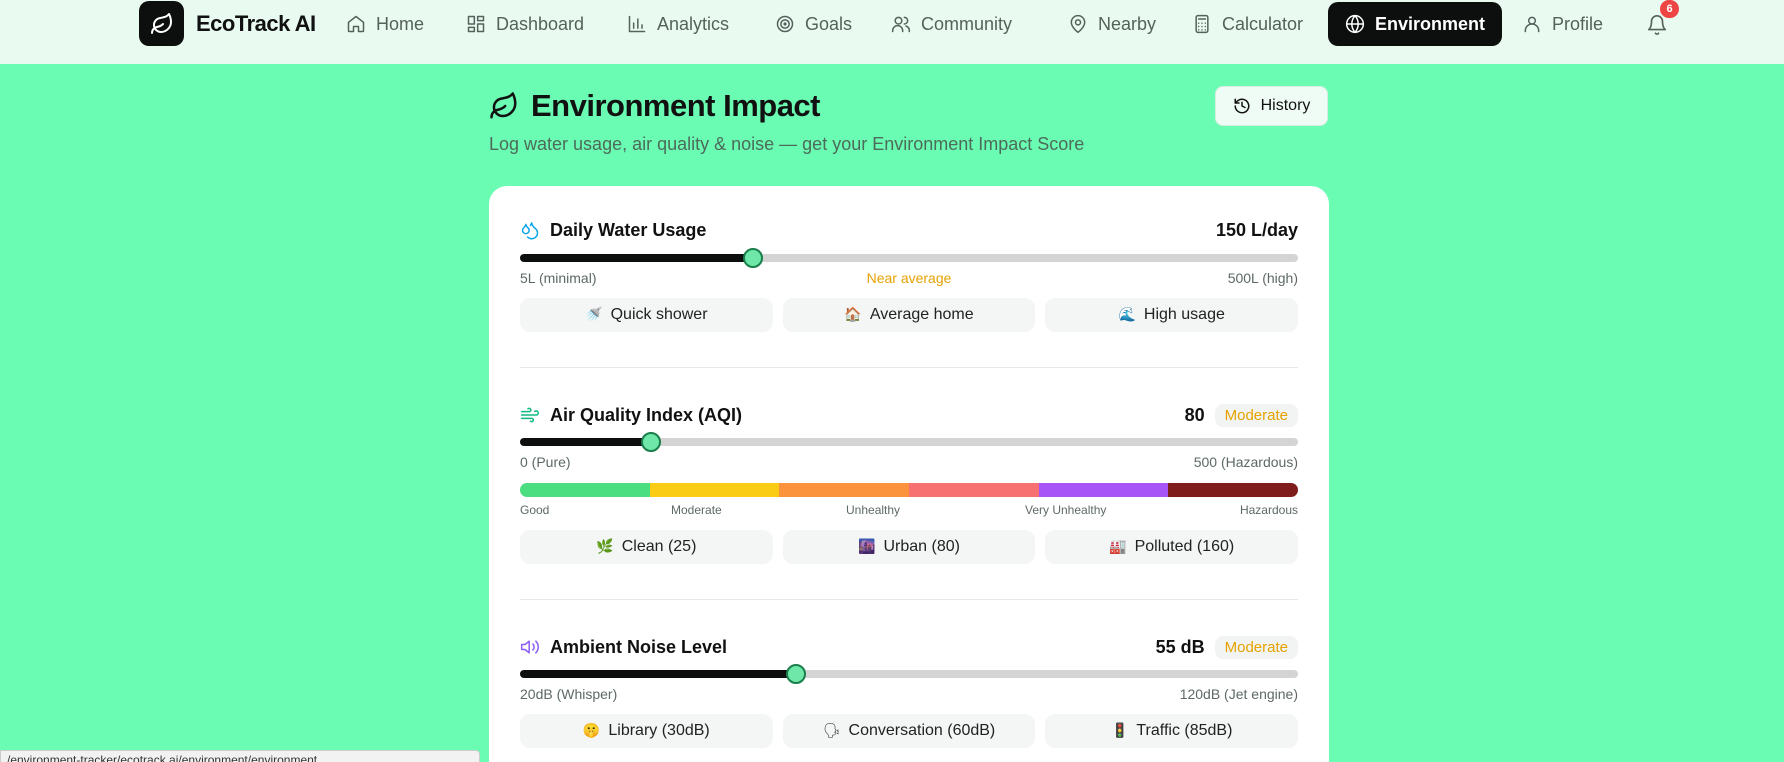 The image size is (1784, 762). What do you see at coordinates (1202, 24) in the screenshot?
I see `calculator-icon` at bounding box center [1202, 24].